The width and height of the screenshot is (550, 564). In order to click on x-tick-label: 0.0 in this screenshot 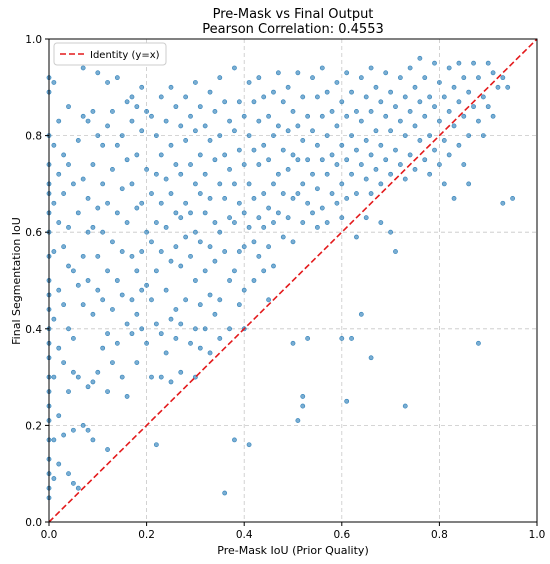, I will do `click(49, 535)`.